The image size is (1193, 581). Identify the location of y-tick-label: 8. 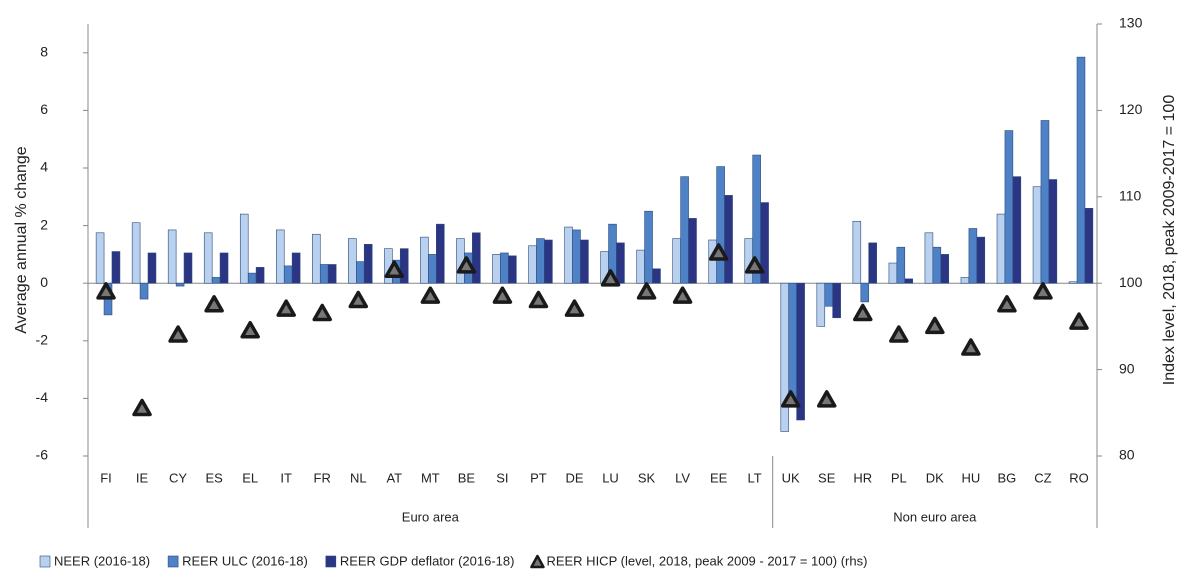
(44, 52).